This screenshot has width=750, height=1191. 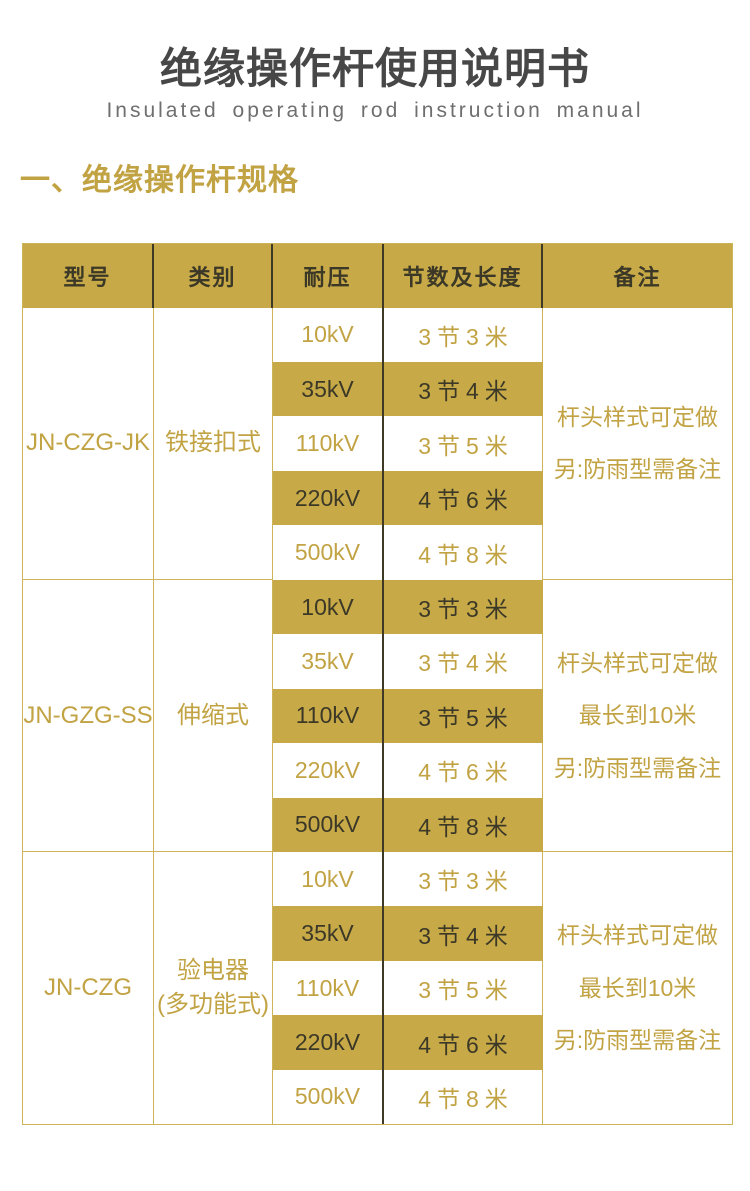 I want to click on header-cell-model: 型号, so click(x=88, y=275).